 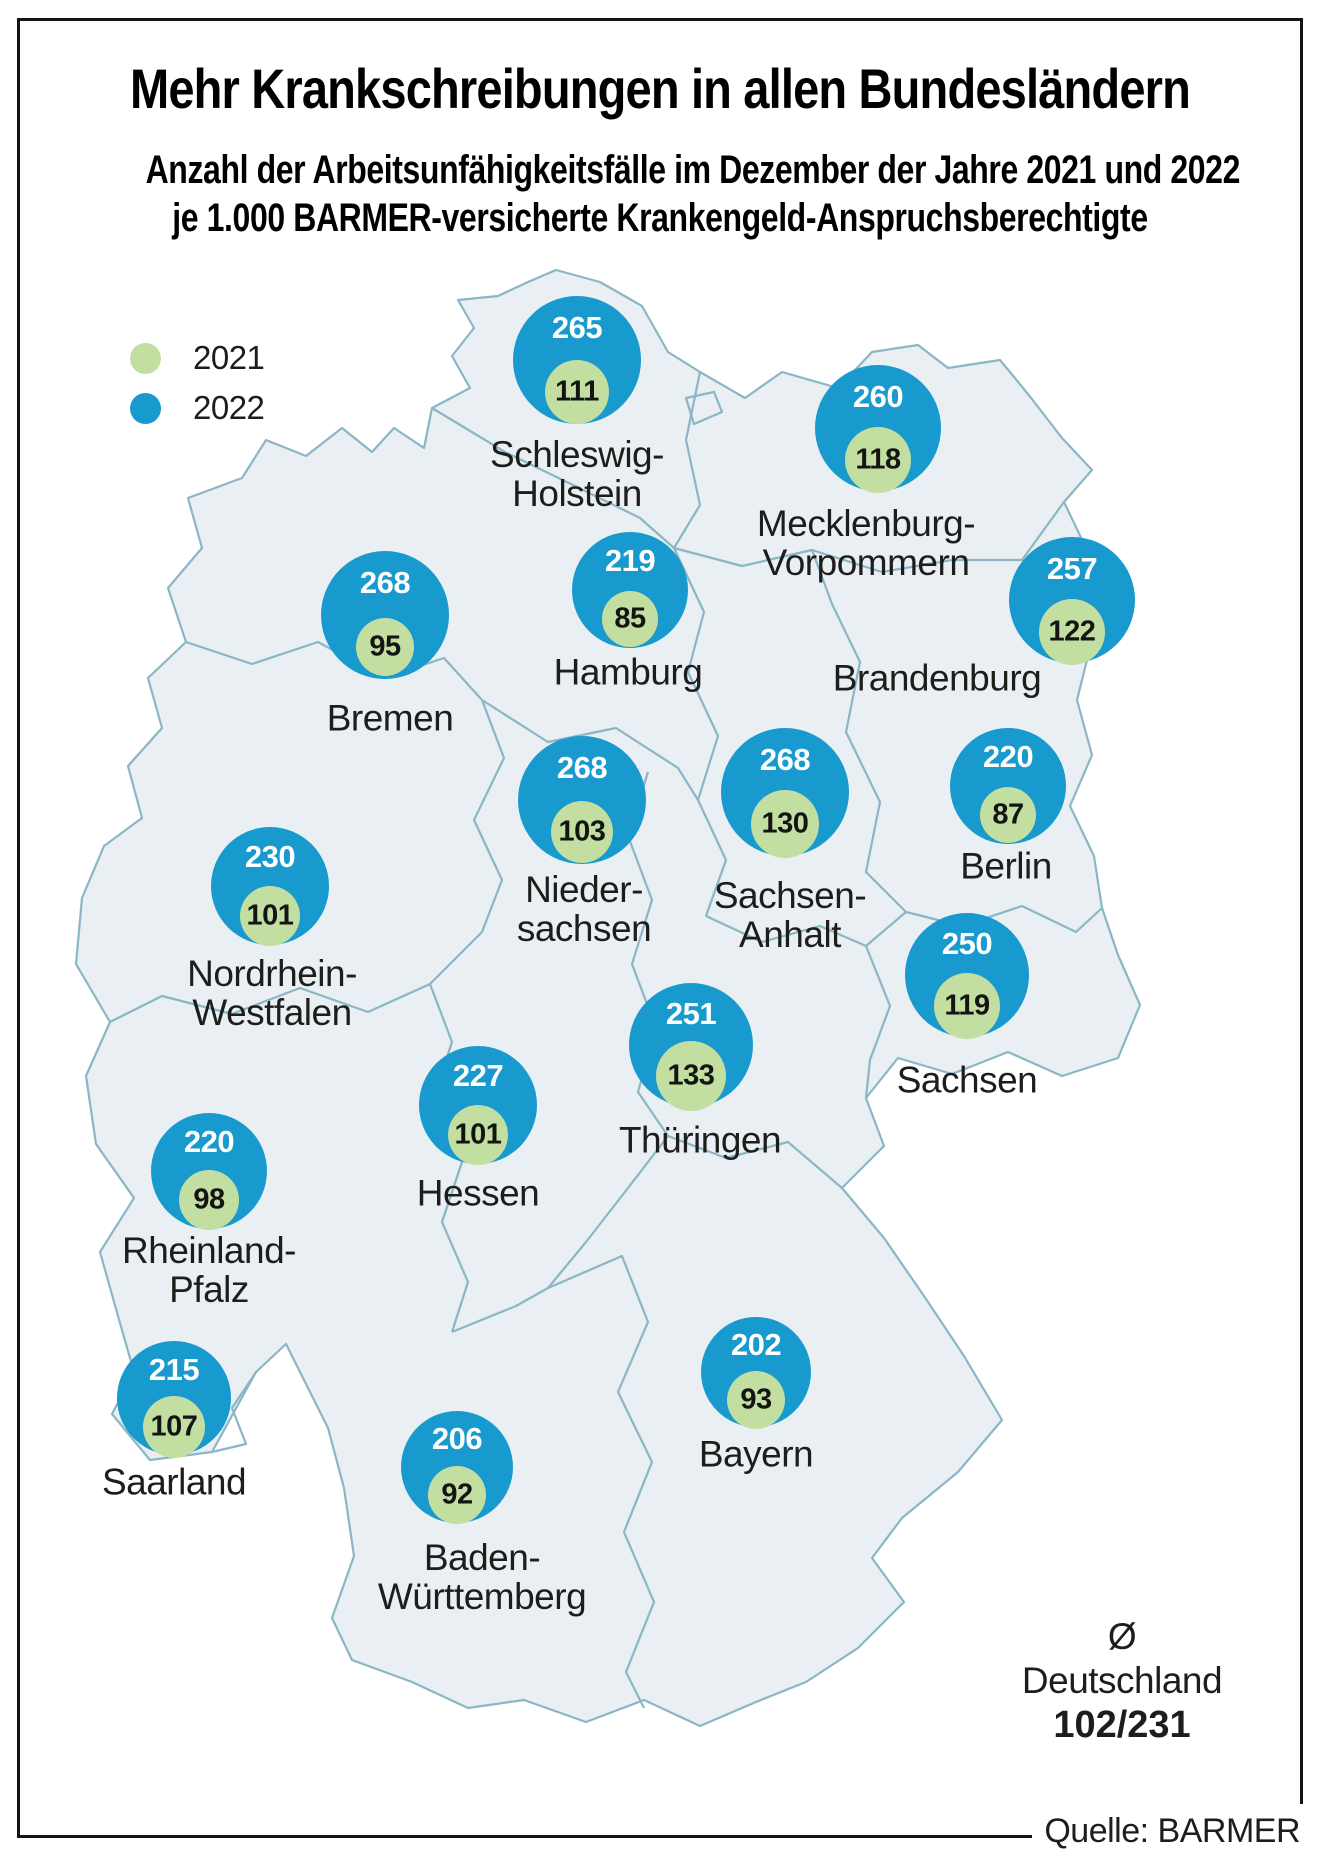 I want to click on label-line-mecklenburg-vorpommern-1: Vorpommern, so click(x=866, y=562).